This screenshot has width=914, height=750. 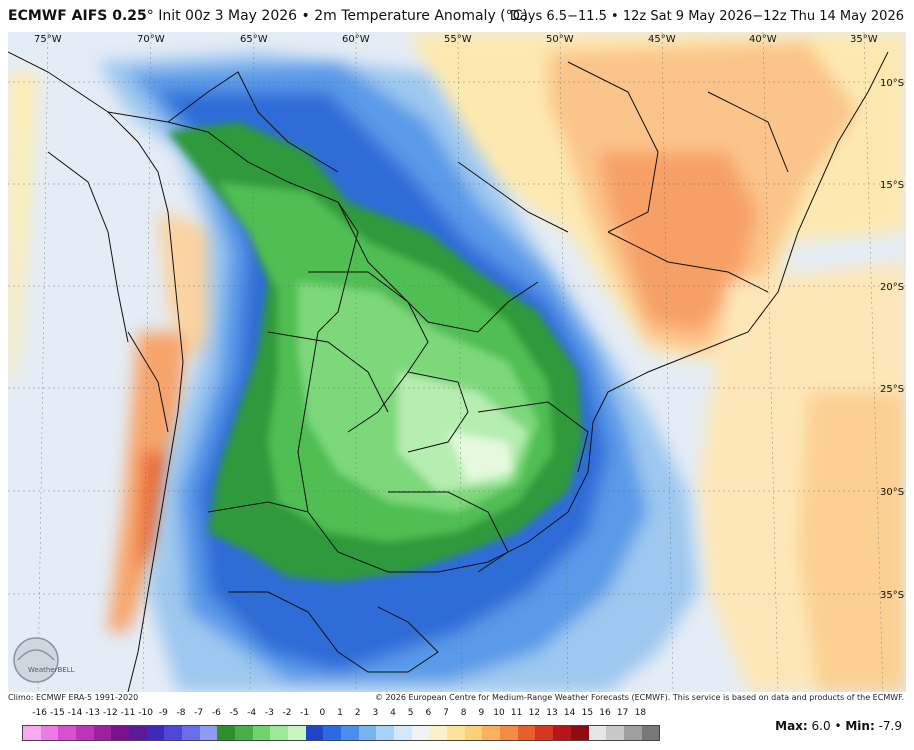 What do you see at coordinates (322, 713) in the screenshot?
I see `legend-tick-label: 0` at bounding box center [322, 713].